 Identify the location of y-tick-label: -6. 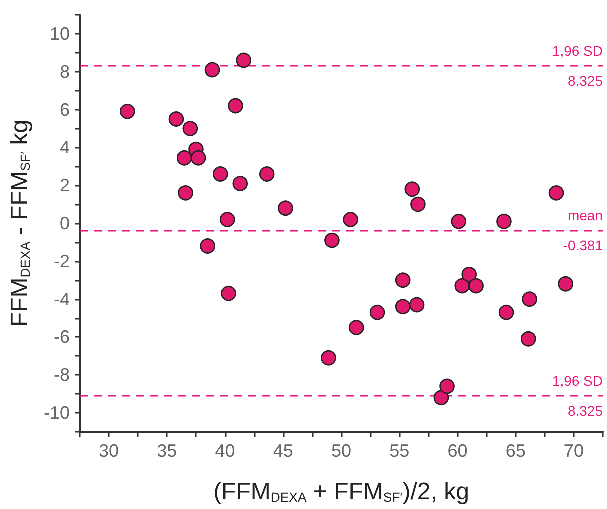
(62, 337).